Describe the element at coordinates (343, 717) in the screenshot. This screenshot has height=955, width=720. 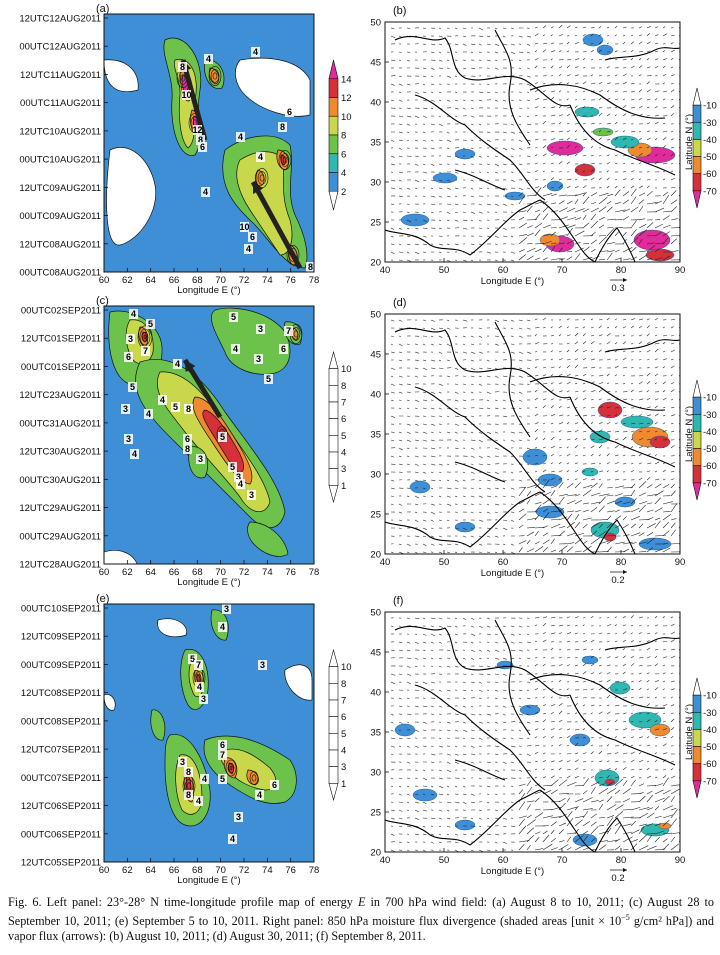
I see `colorbar-label: 6` at that location.